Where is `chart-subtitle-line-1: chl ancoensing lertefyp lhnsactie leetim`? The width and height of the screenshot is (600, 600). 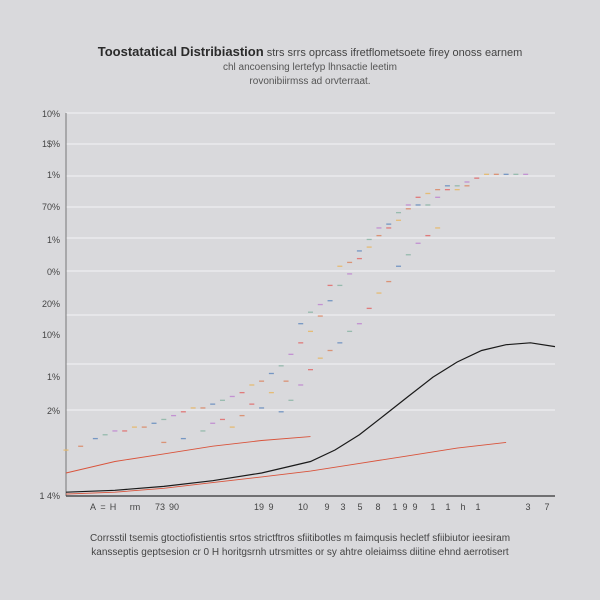 chart-subtitle-line-1: chl ancoensing lertefyp lhnsactie leetim is located at coordinates (310, 67).